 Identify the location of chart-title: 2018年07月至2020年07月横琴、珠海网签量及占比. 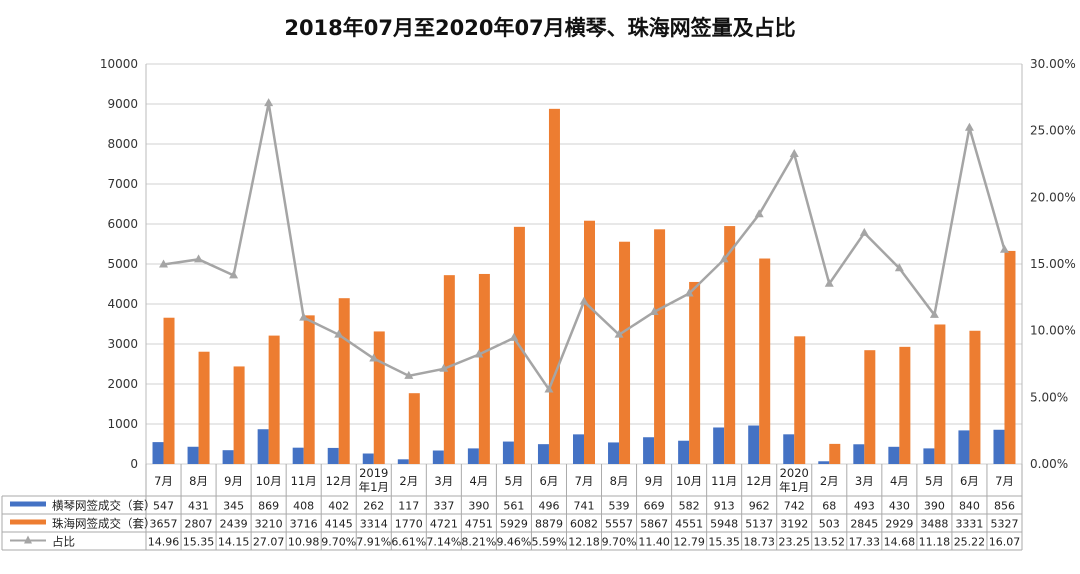
(540, 28).